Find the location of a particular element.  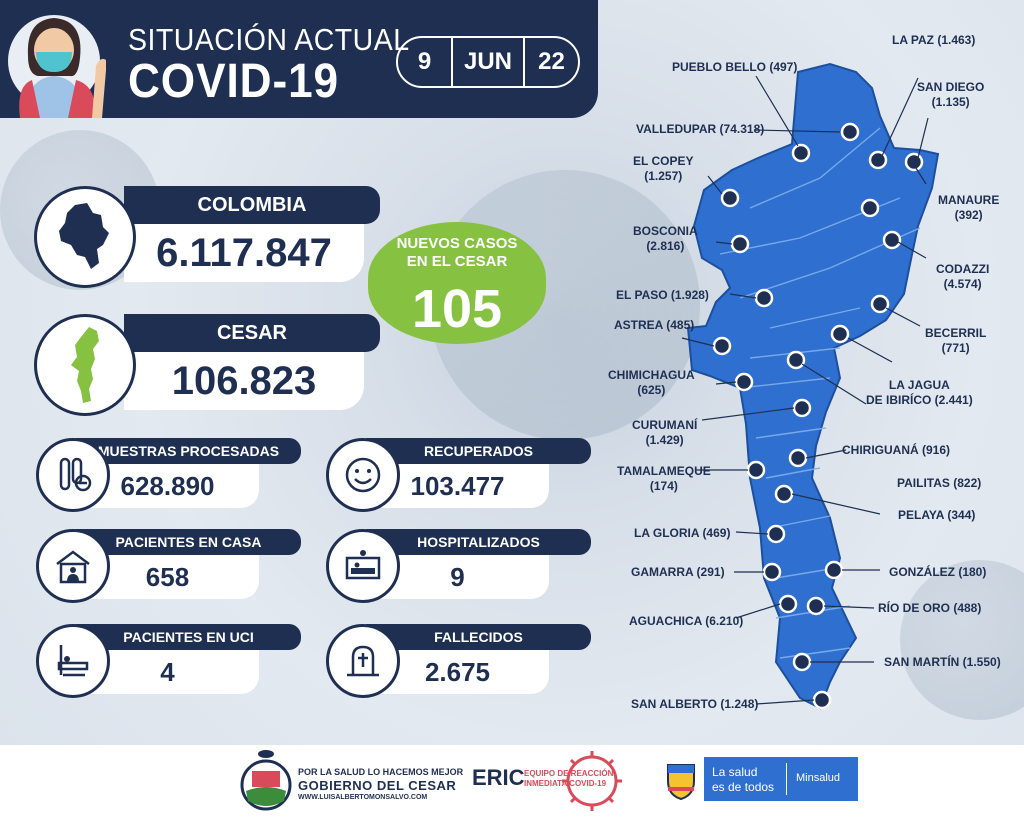

label-valledupar: VALLEDUPAR (74.318) is located at coordinates (700, 129).